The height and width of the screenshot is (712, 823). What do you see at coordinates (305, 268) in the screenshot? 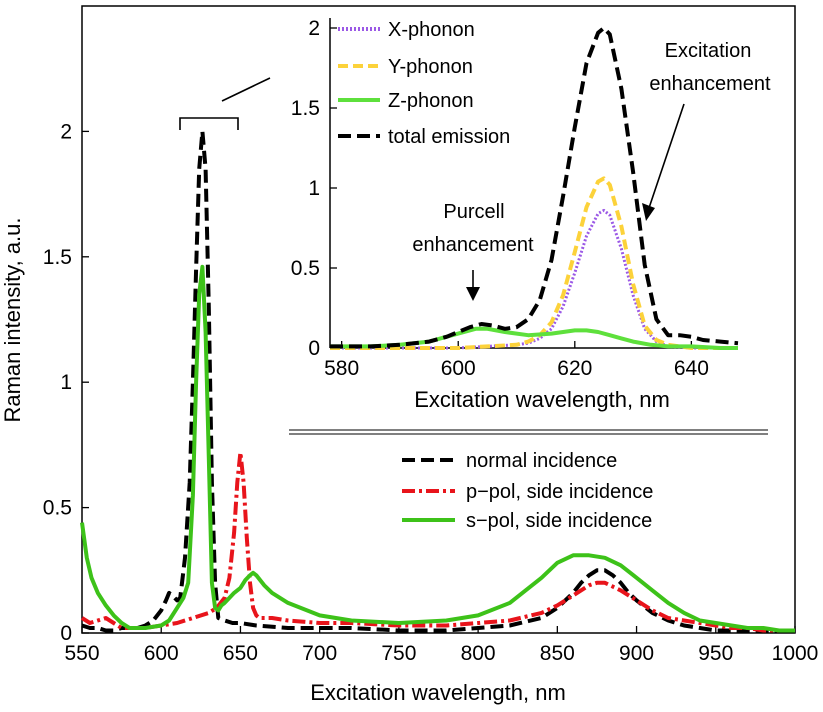
I see `inset-y-tick-label-0-5: 0.5` at bounding box center [305, 268].